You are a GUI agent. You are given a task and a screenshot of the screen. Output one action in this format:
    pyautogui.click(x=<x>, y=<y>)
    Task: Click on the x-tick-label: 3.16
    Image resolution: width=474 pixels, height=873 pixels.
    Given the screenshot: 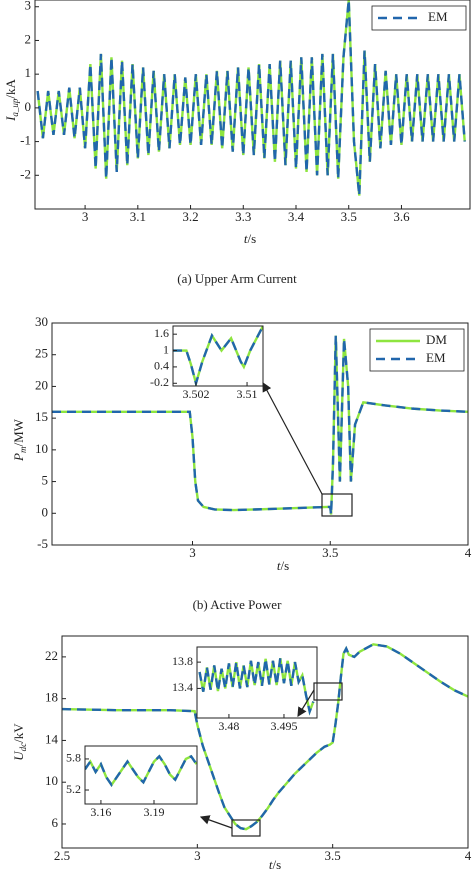 What is the action you would take?
    pyautogui.click(x=100, y=812)
    